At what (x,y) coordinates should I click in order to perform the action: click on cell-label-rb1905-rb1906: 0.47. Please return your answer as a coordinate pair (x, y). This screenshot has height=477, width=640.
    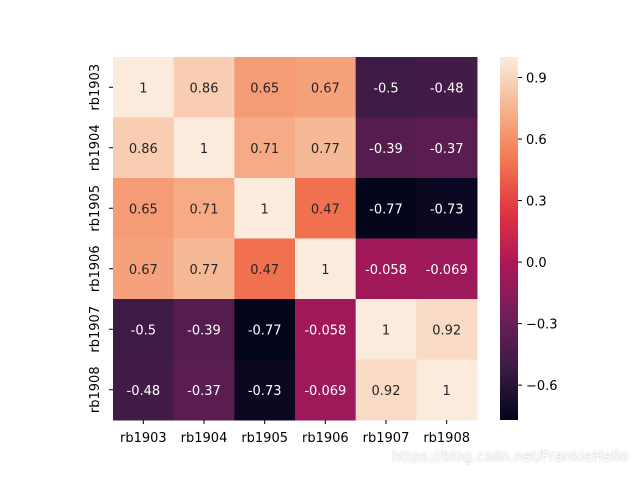
    Looking at the image, I should click on (325, 209).